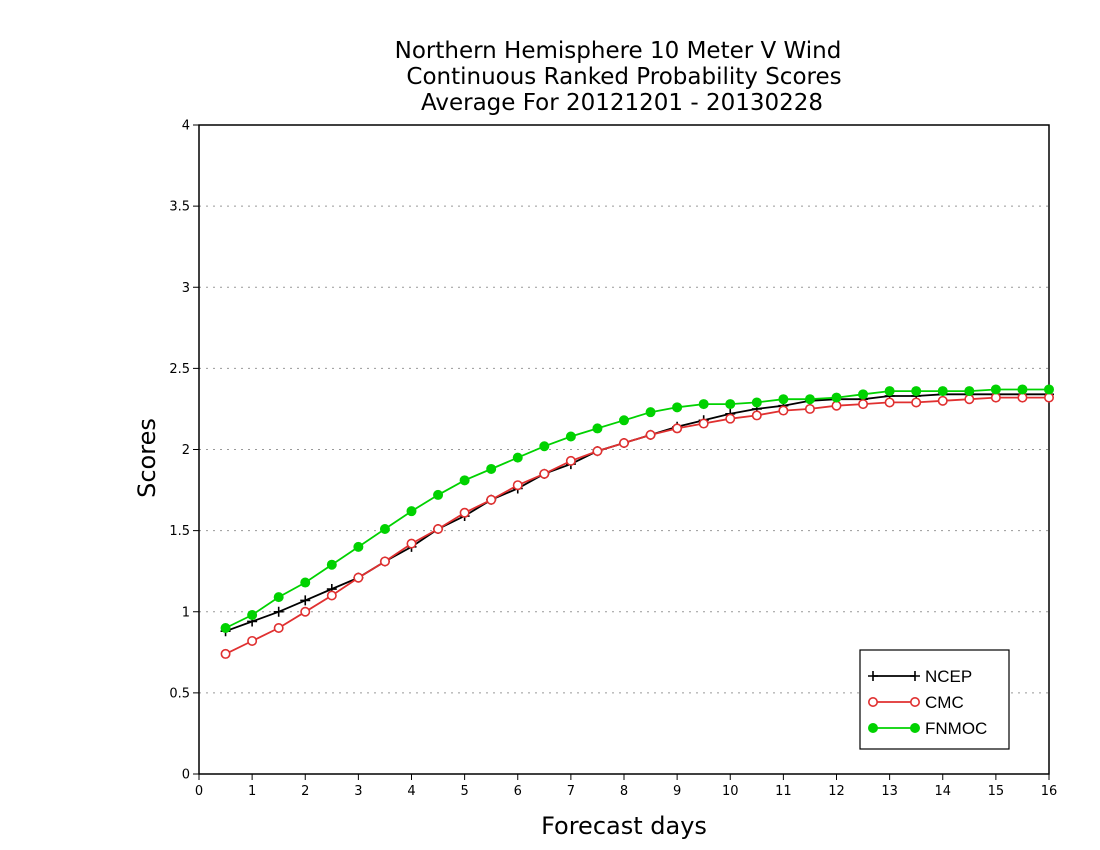  What do you see at coordinates (836, 791) in the screenshot?
I see `x-tick-label: 12` at bounding box center [836, 791].